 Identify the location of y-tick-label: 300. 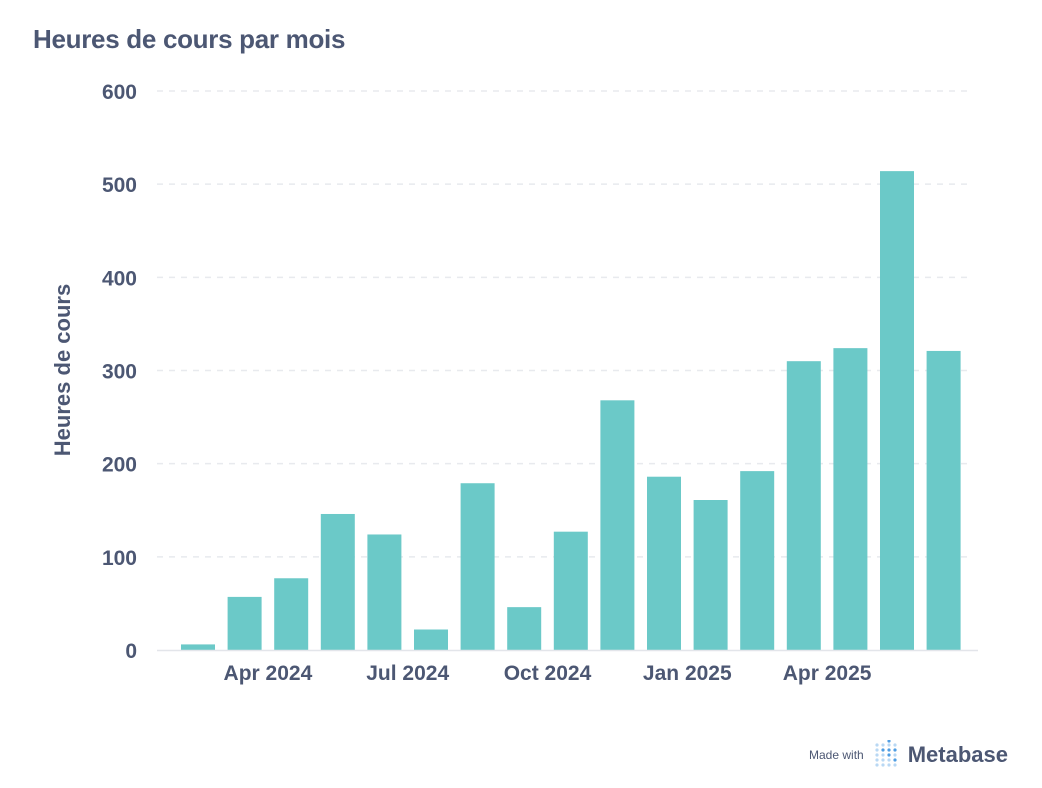
(119, 372).